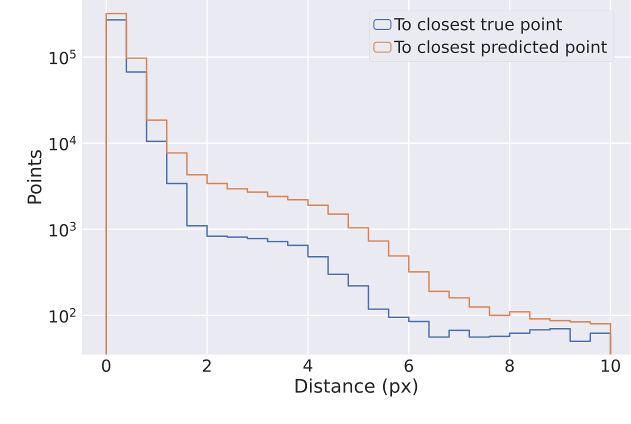 The image size is (631, 424). I want to click on x-tick-label: 4, so click(307, 365).